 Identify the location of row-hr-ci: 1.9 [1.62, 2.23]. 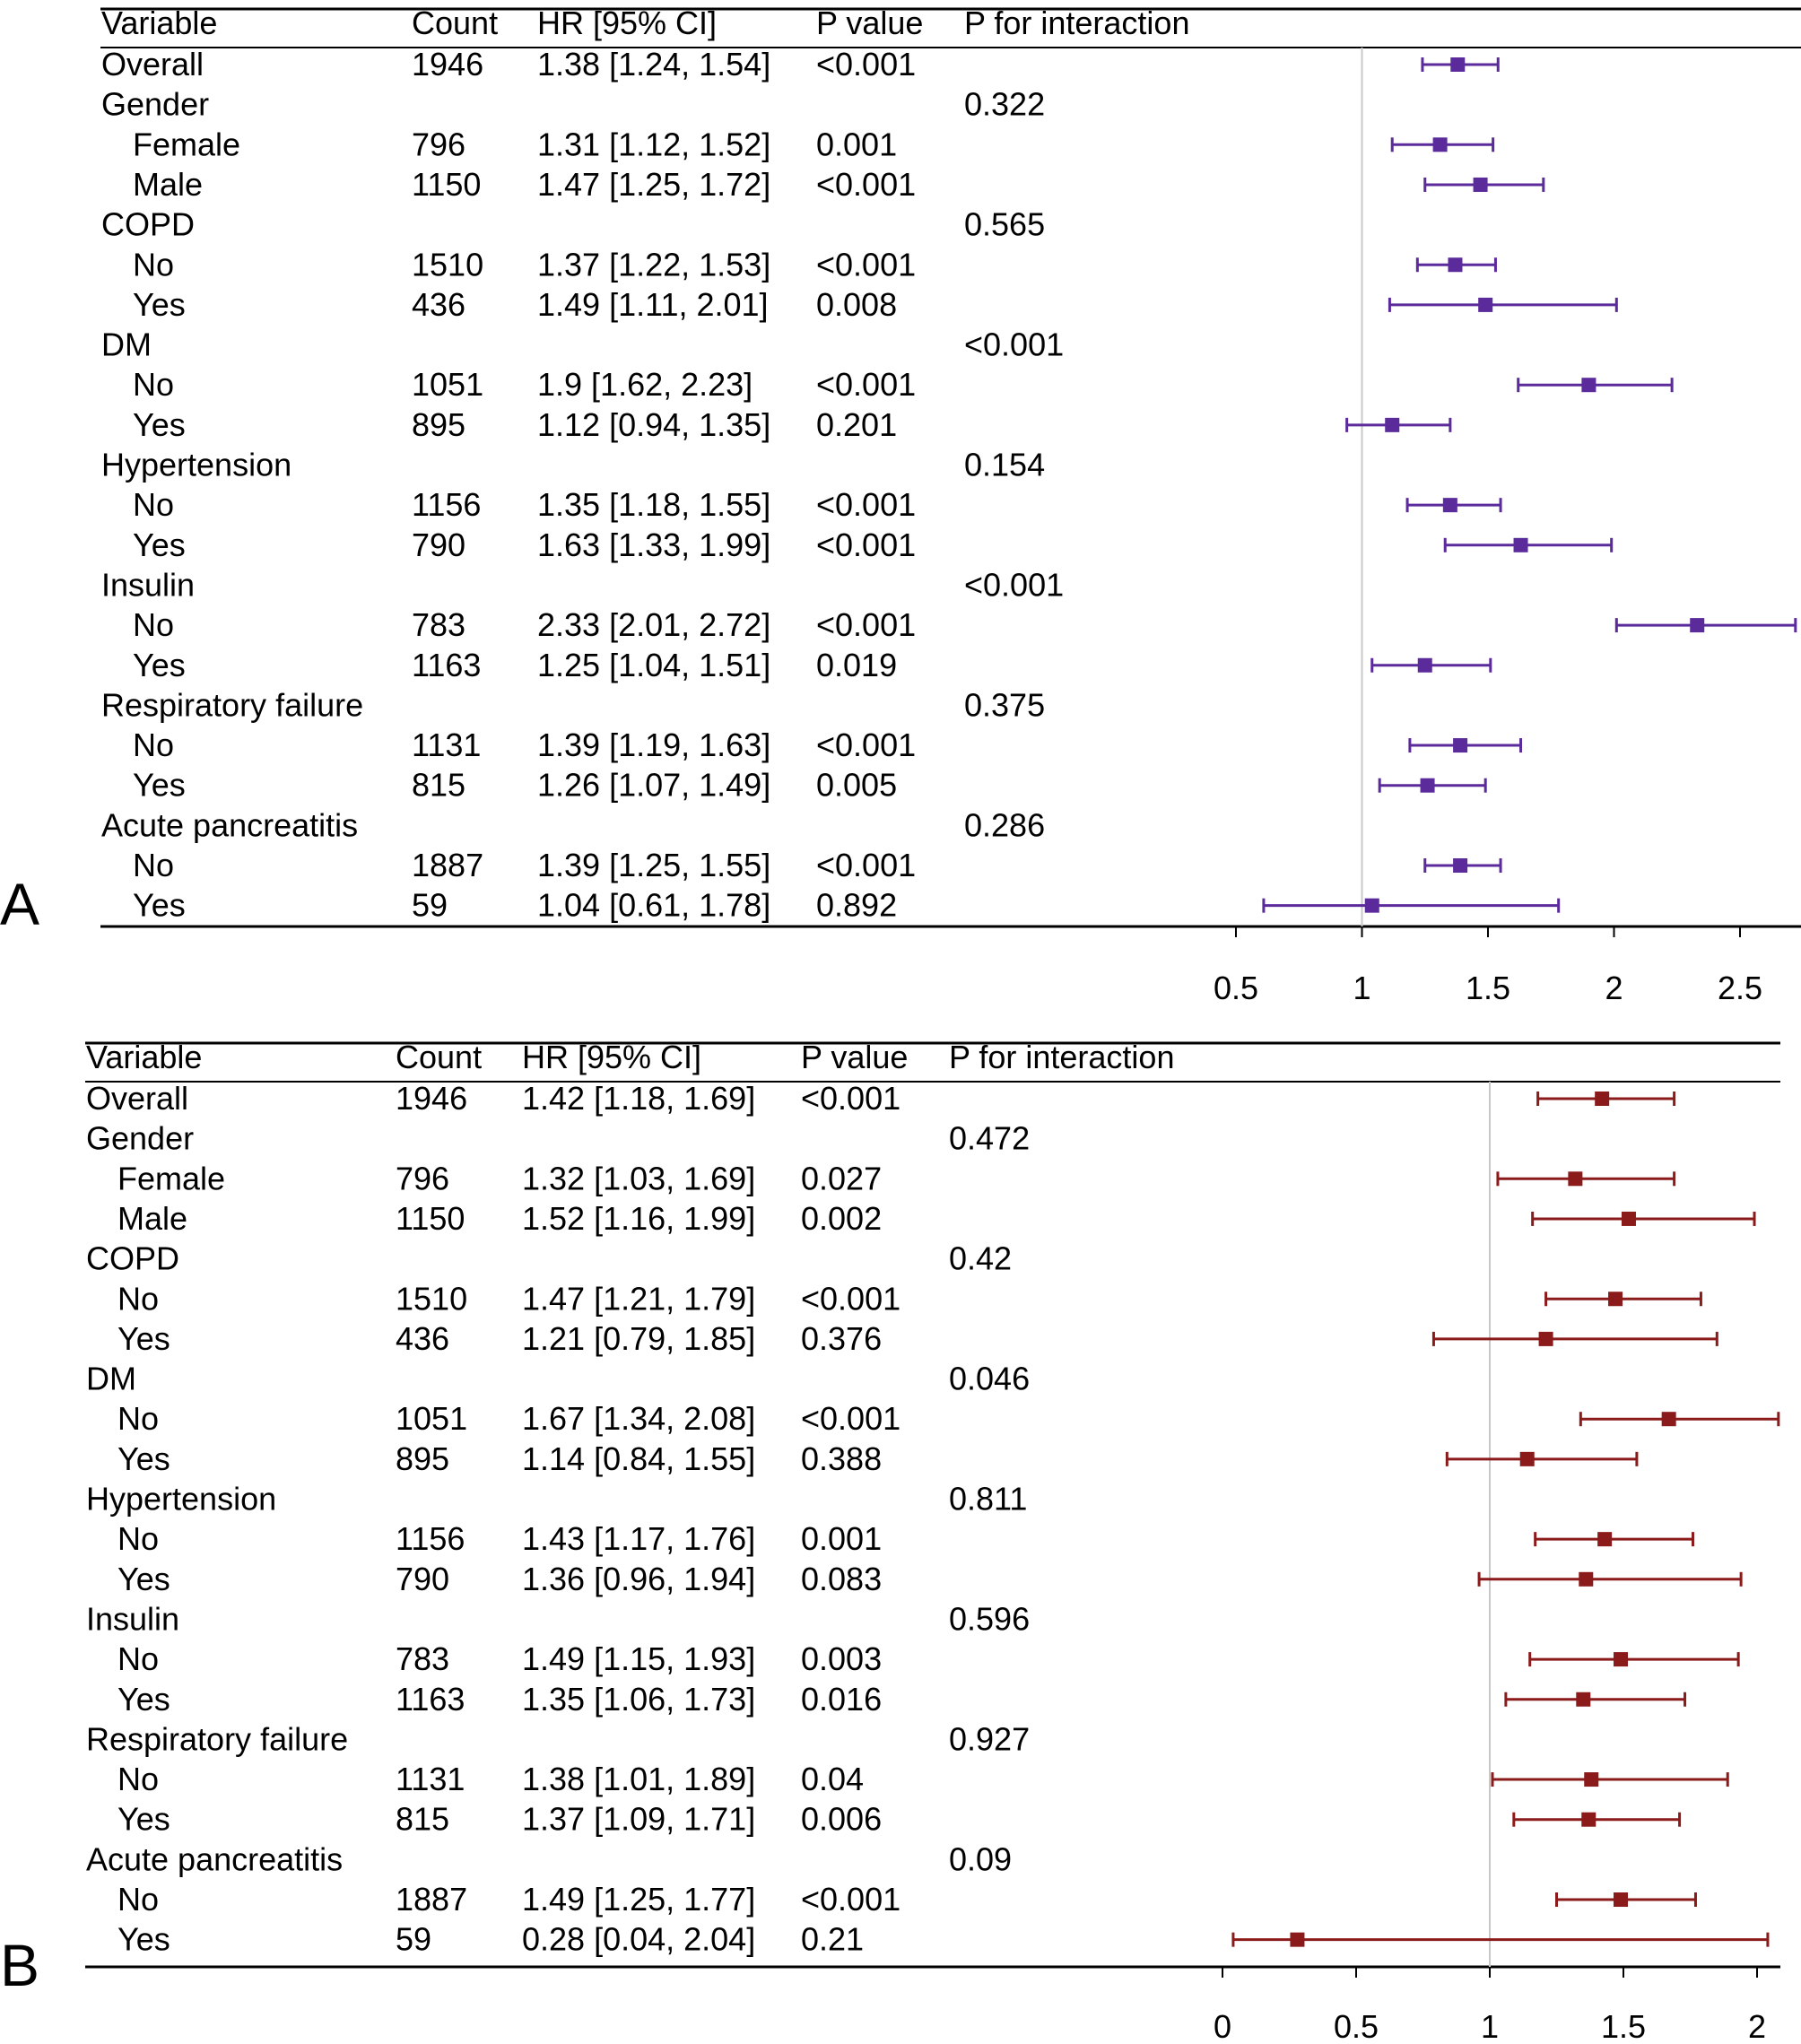
(645, 384).